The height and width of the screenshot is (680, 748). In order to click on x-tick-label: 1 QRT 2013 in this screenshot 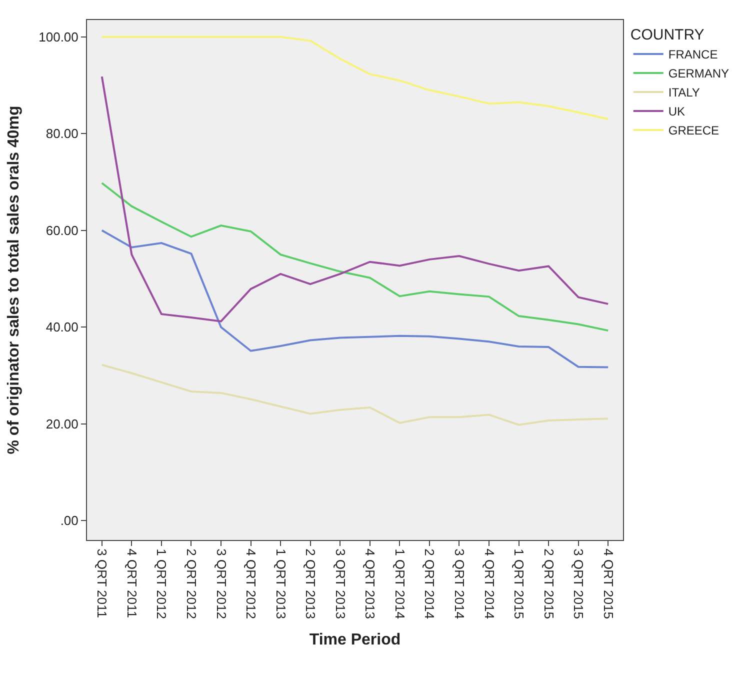, I will do `click(280, 583)`.